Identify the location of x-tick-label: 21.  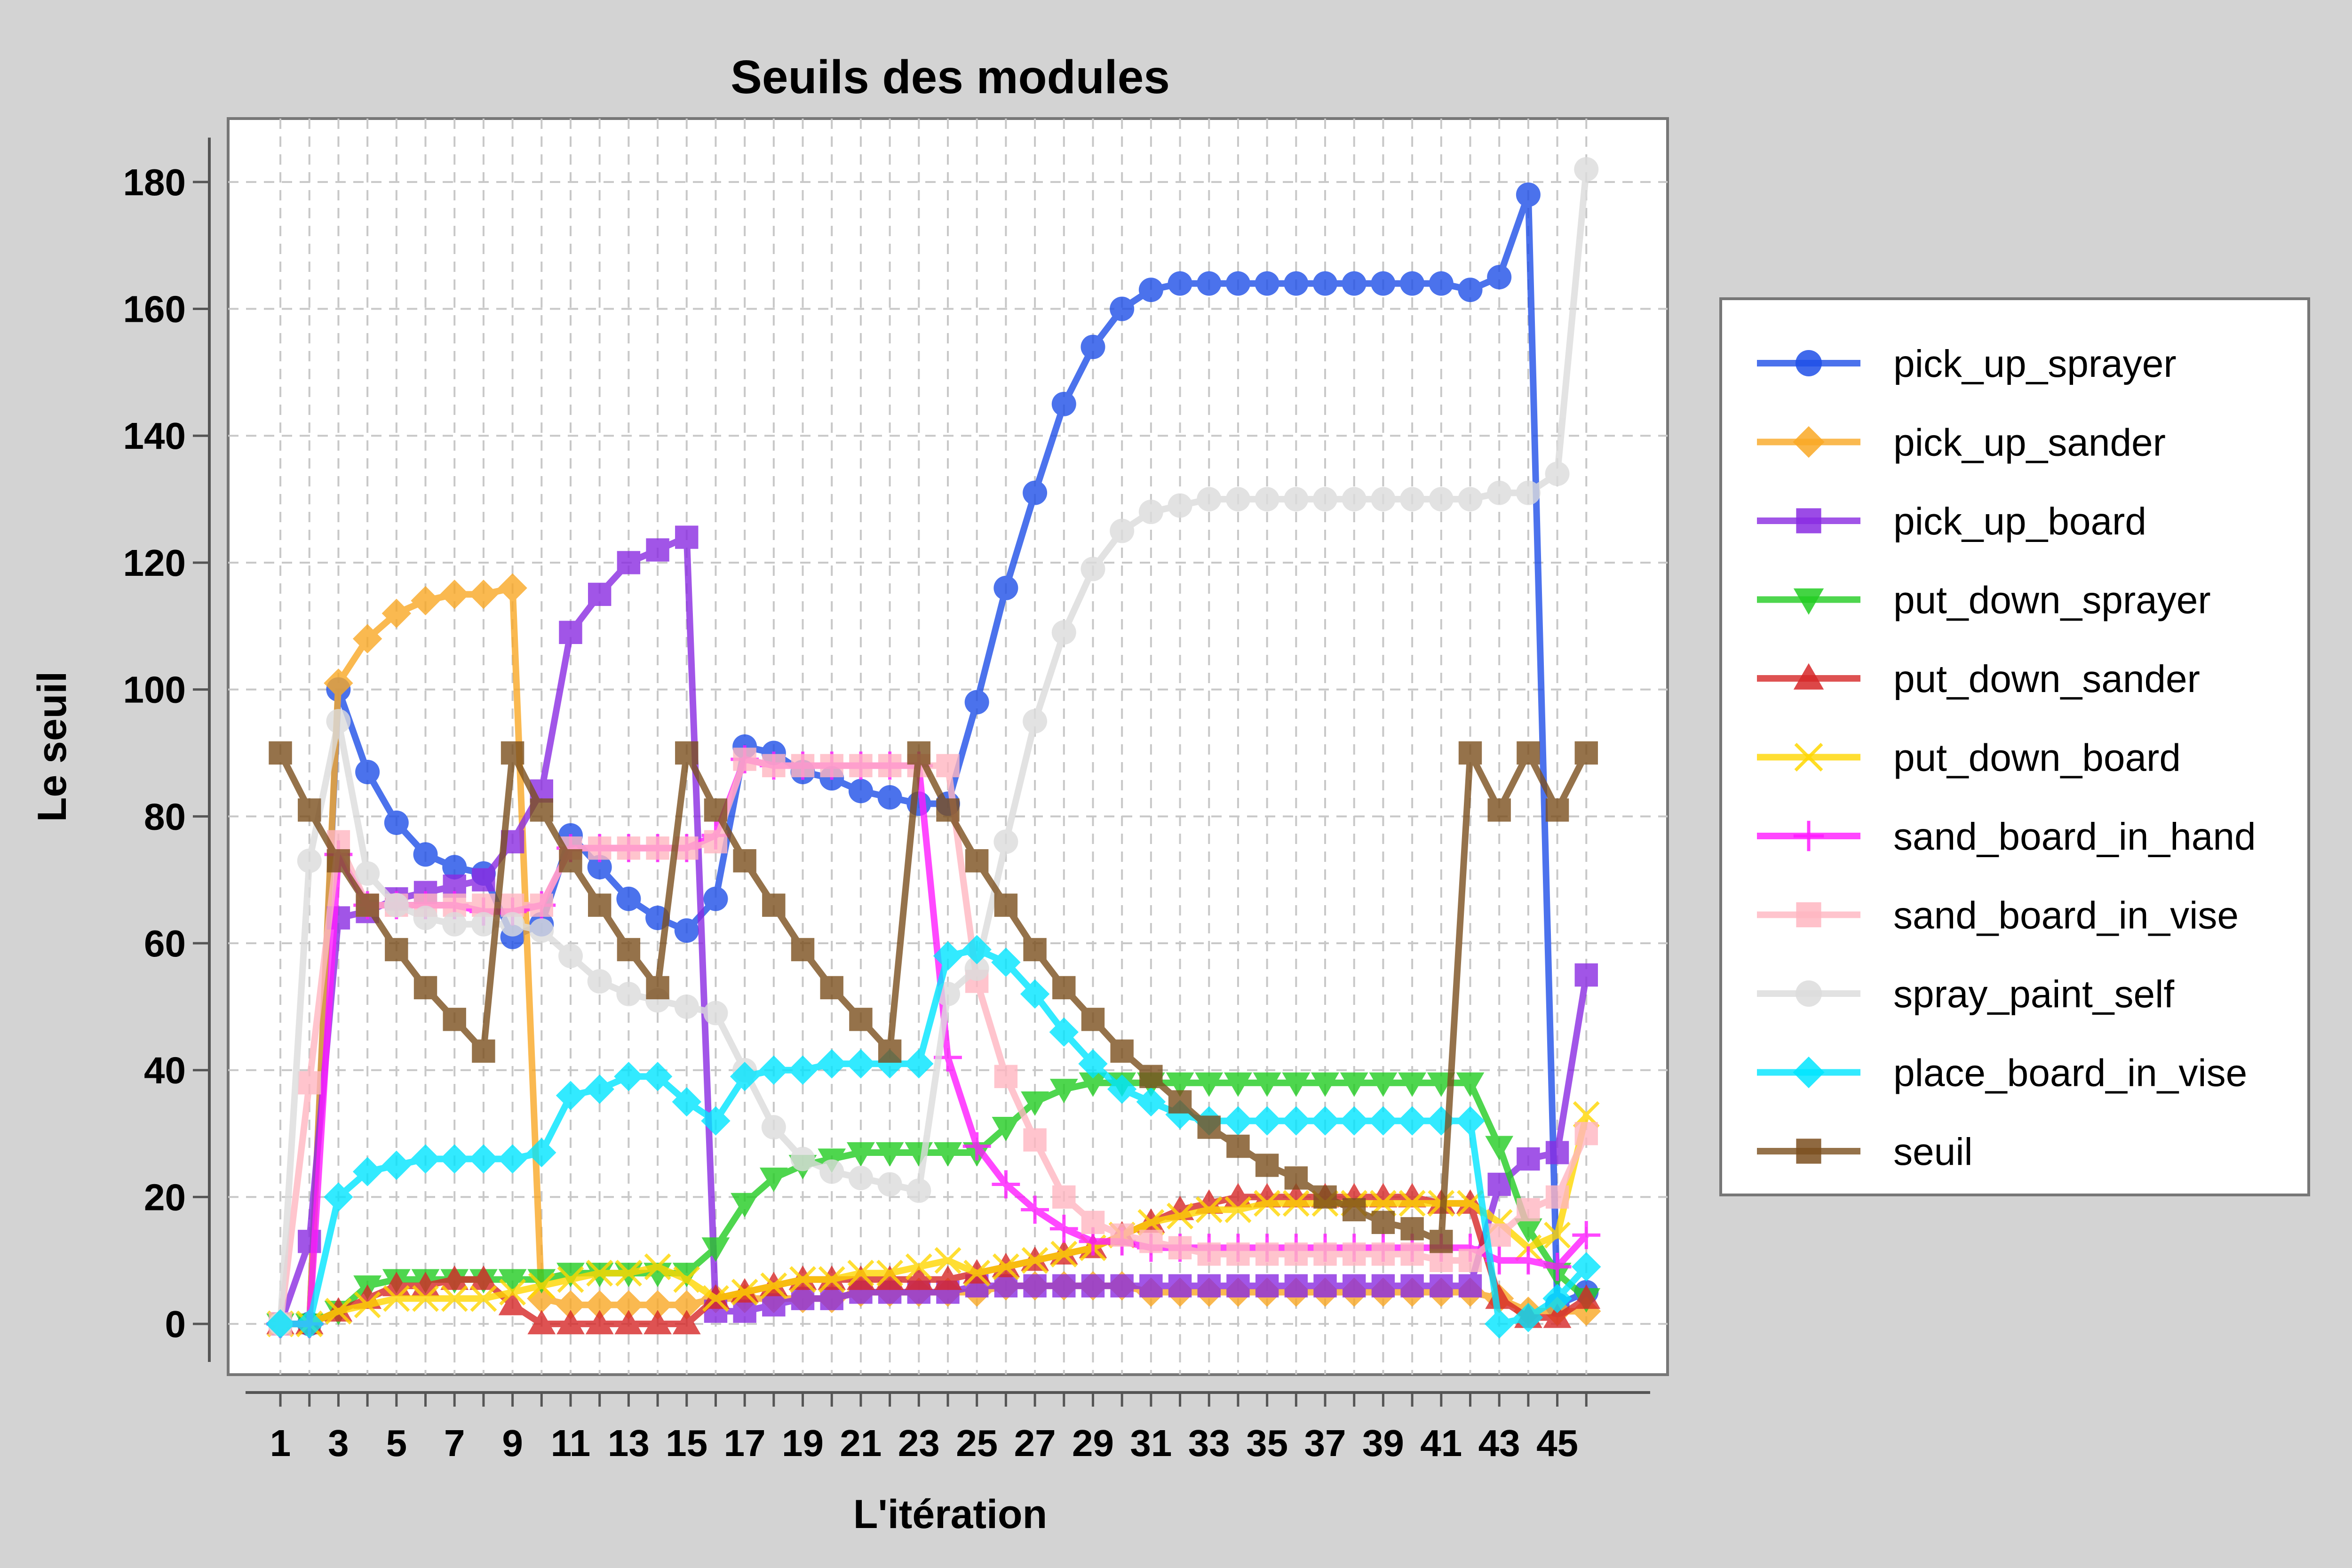
(861, 1443).